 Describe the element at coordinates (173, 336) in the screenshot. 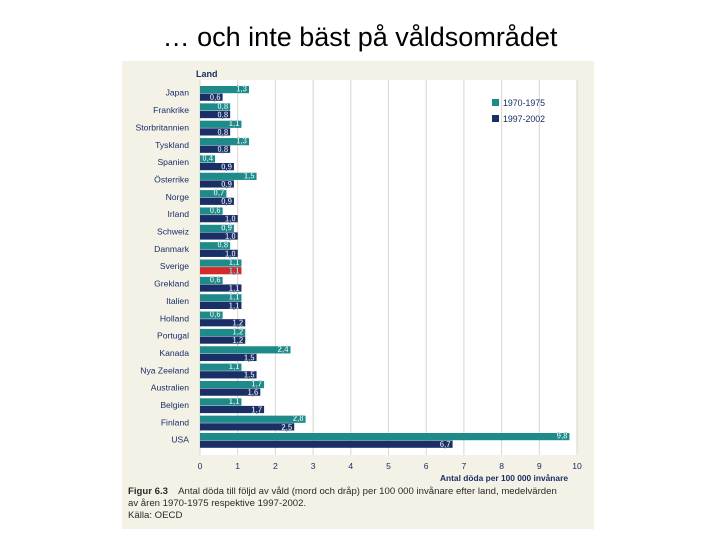

I see `category-label: Portugal` at that location.